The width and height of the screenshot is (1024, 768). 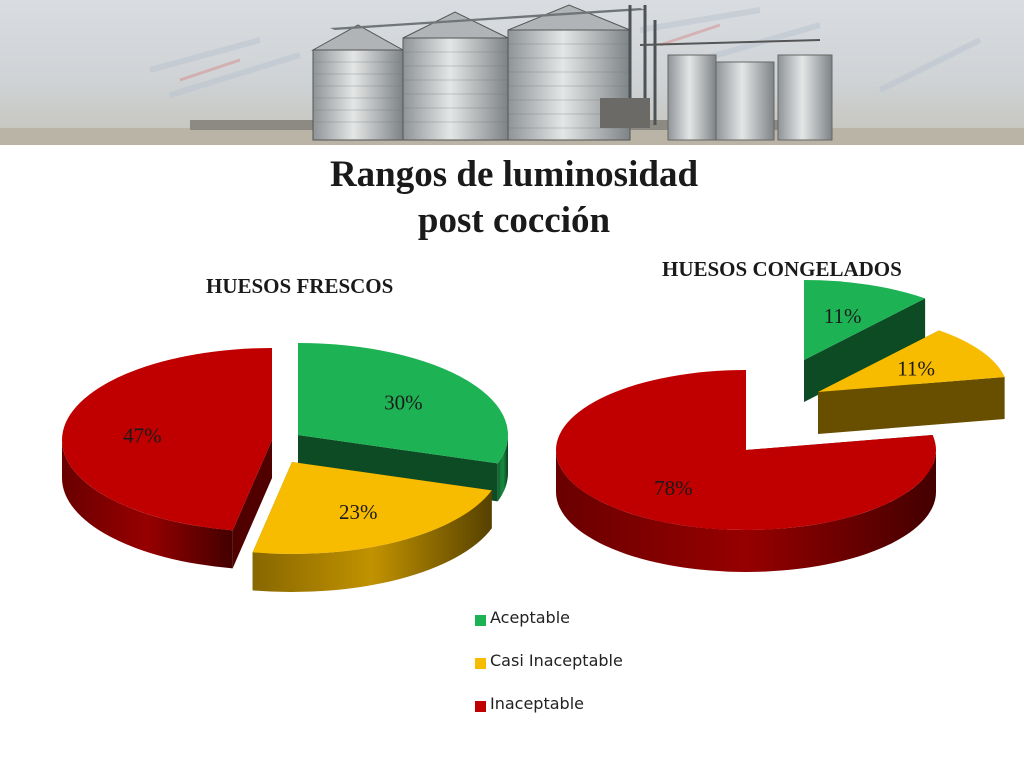 What do you see at coordinates (300, 286) in the screenshot?
I see `chart-title-frescos: HUESOS FRESCOS` at bounding box center [300, 286].